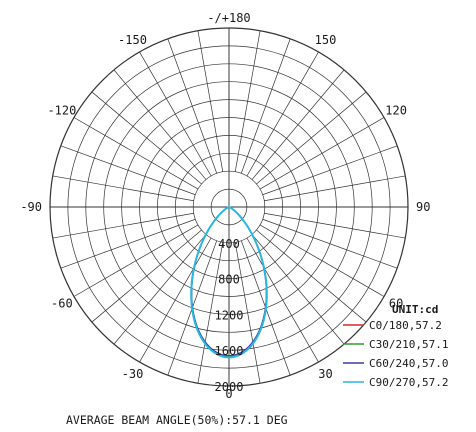  I want to click on angle-label: -30, so click(133, 374).